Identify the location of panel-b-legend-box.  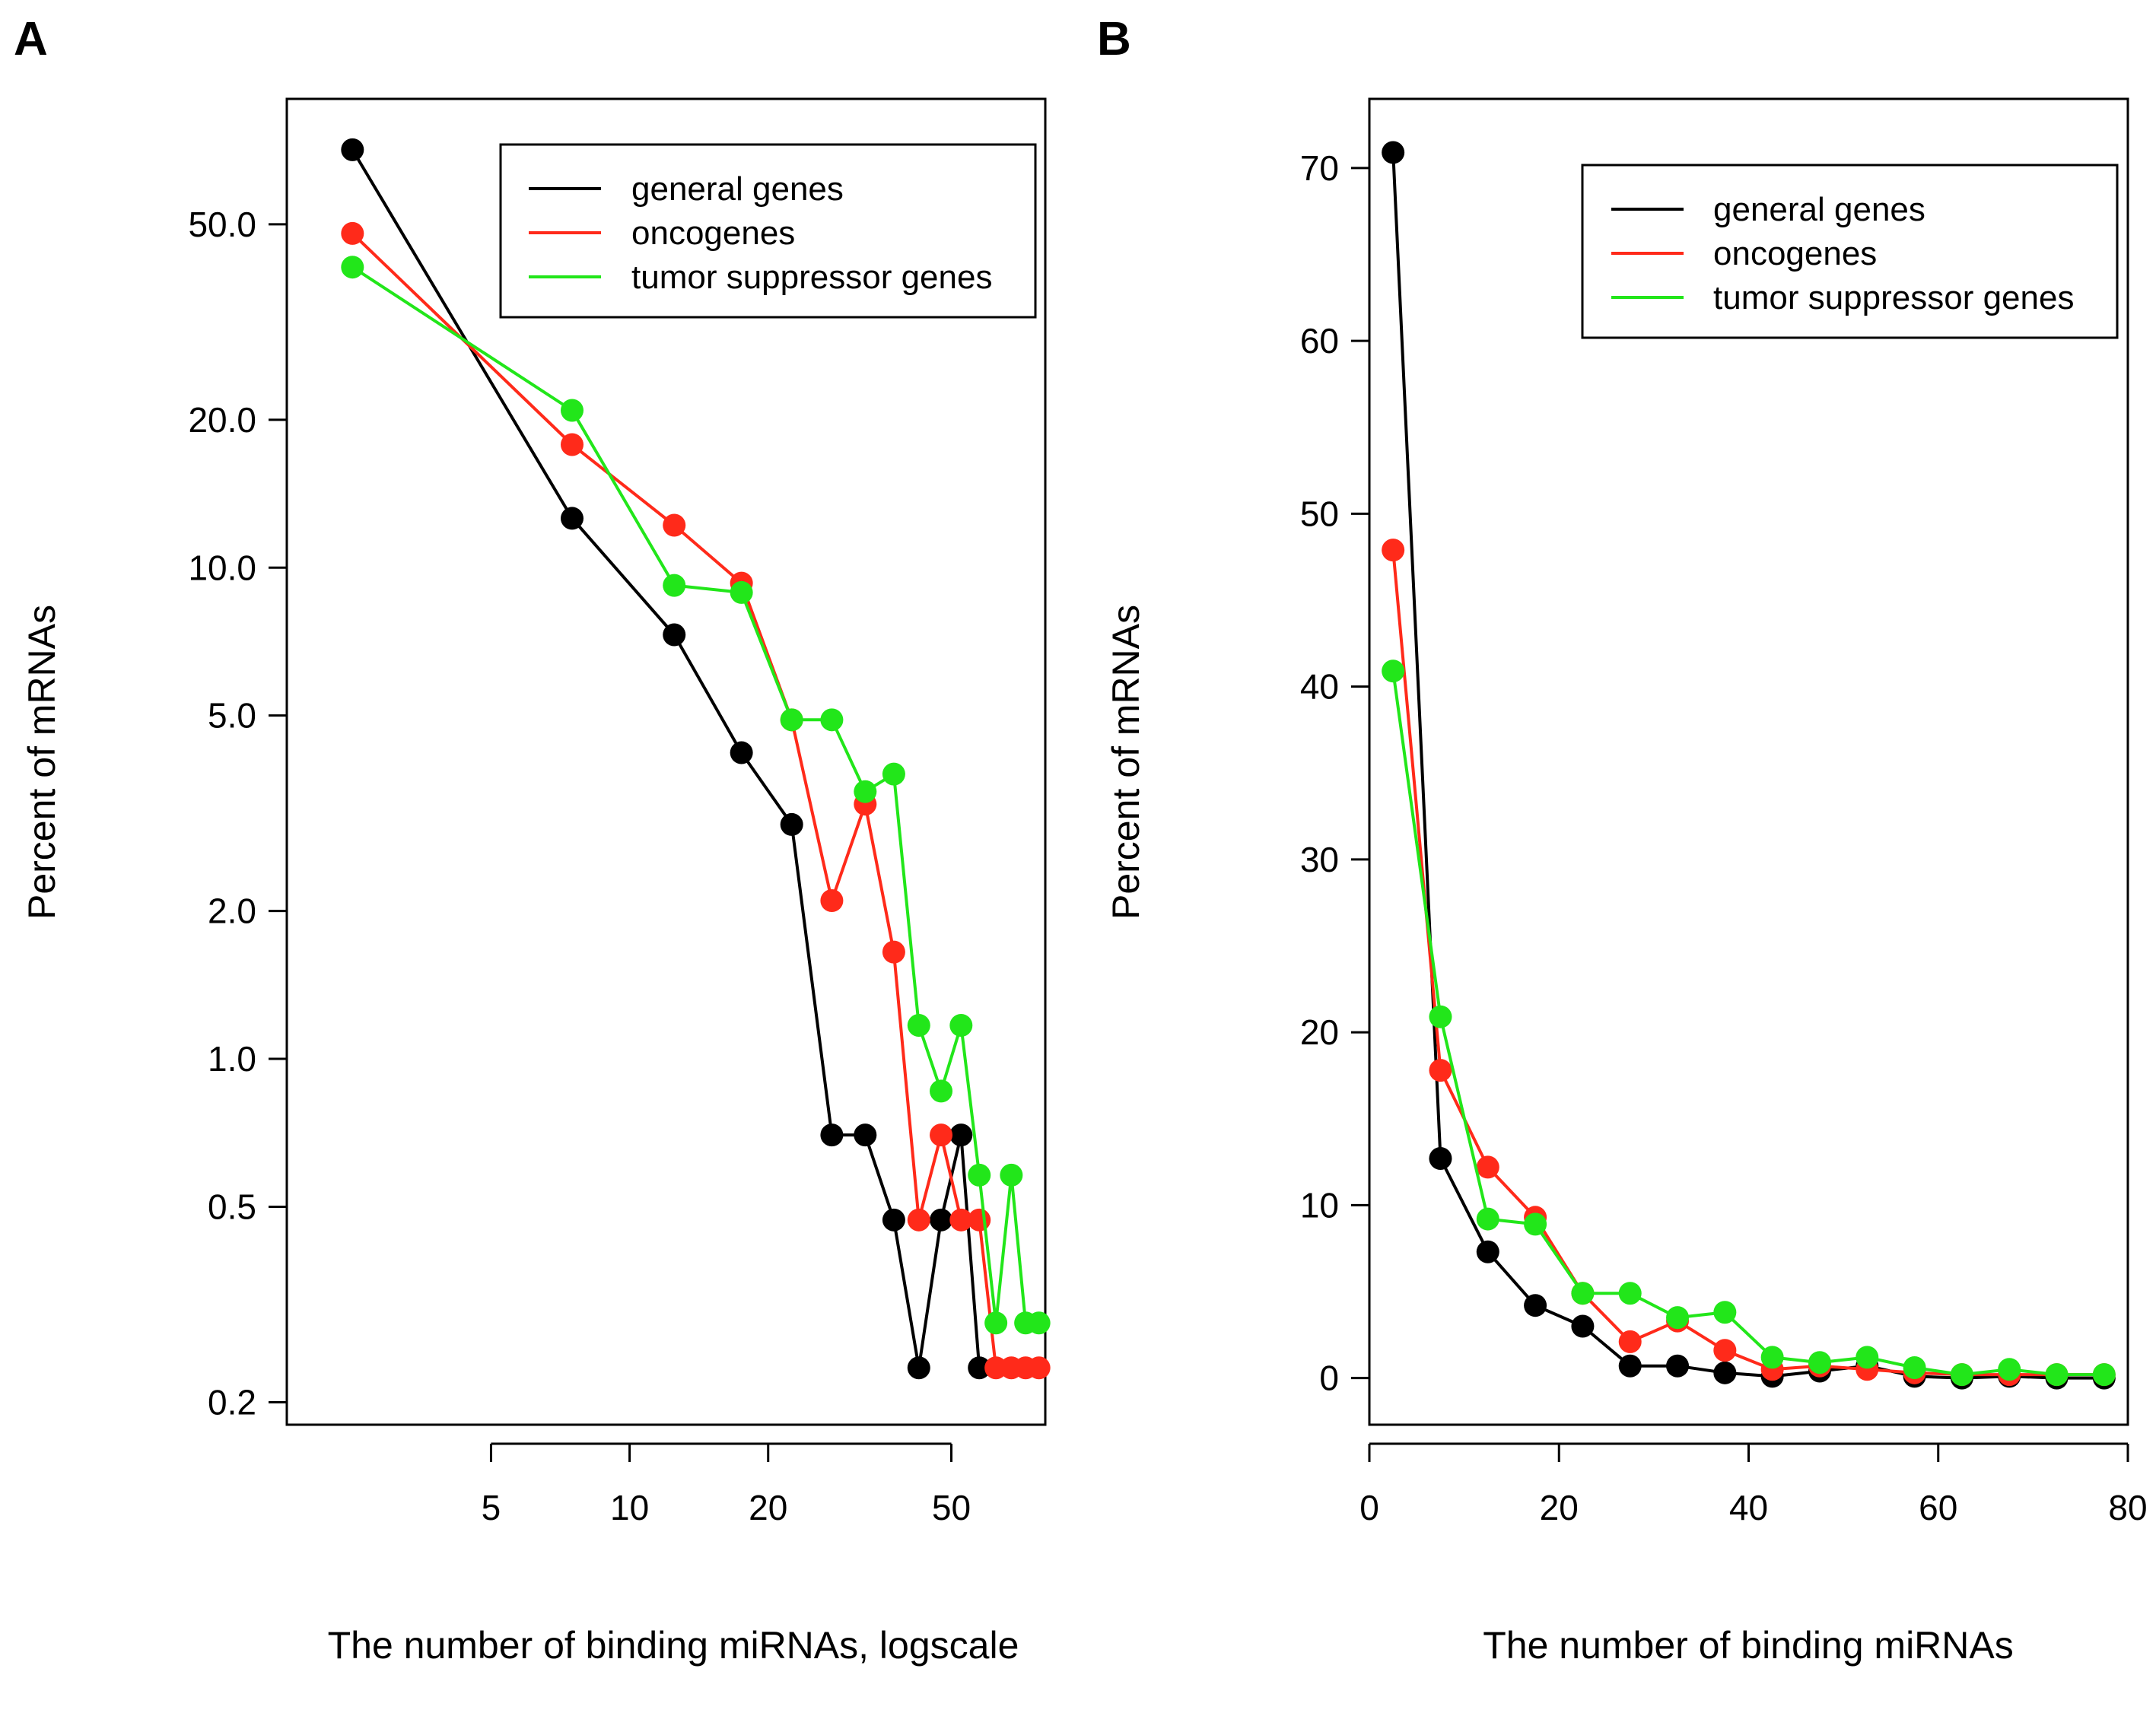
(1850, 251).